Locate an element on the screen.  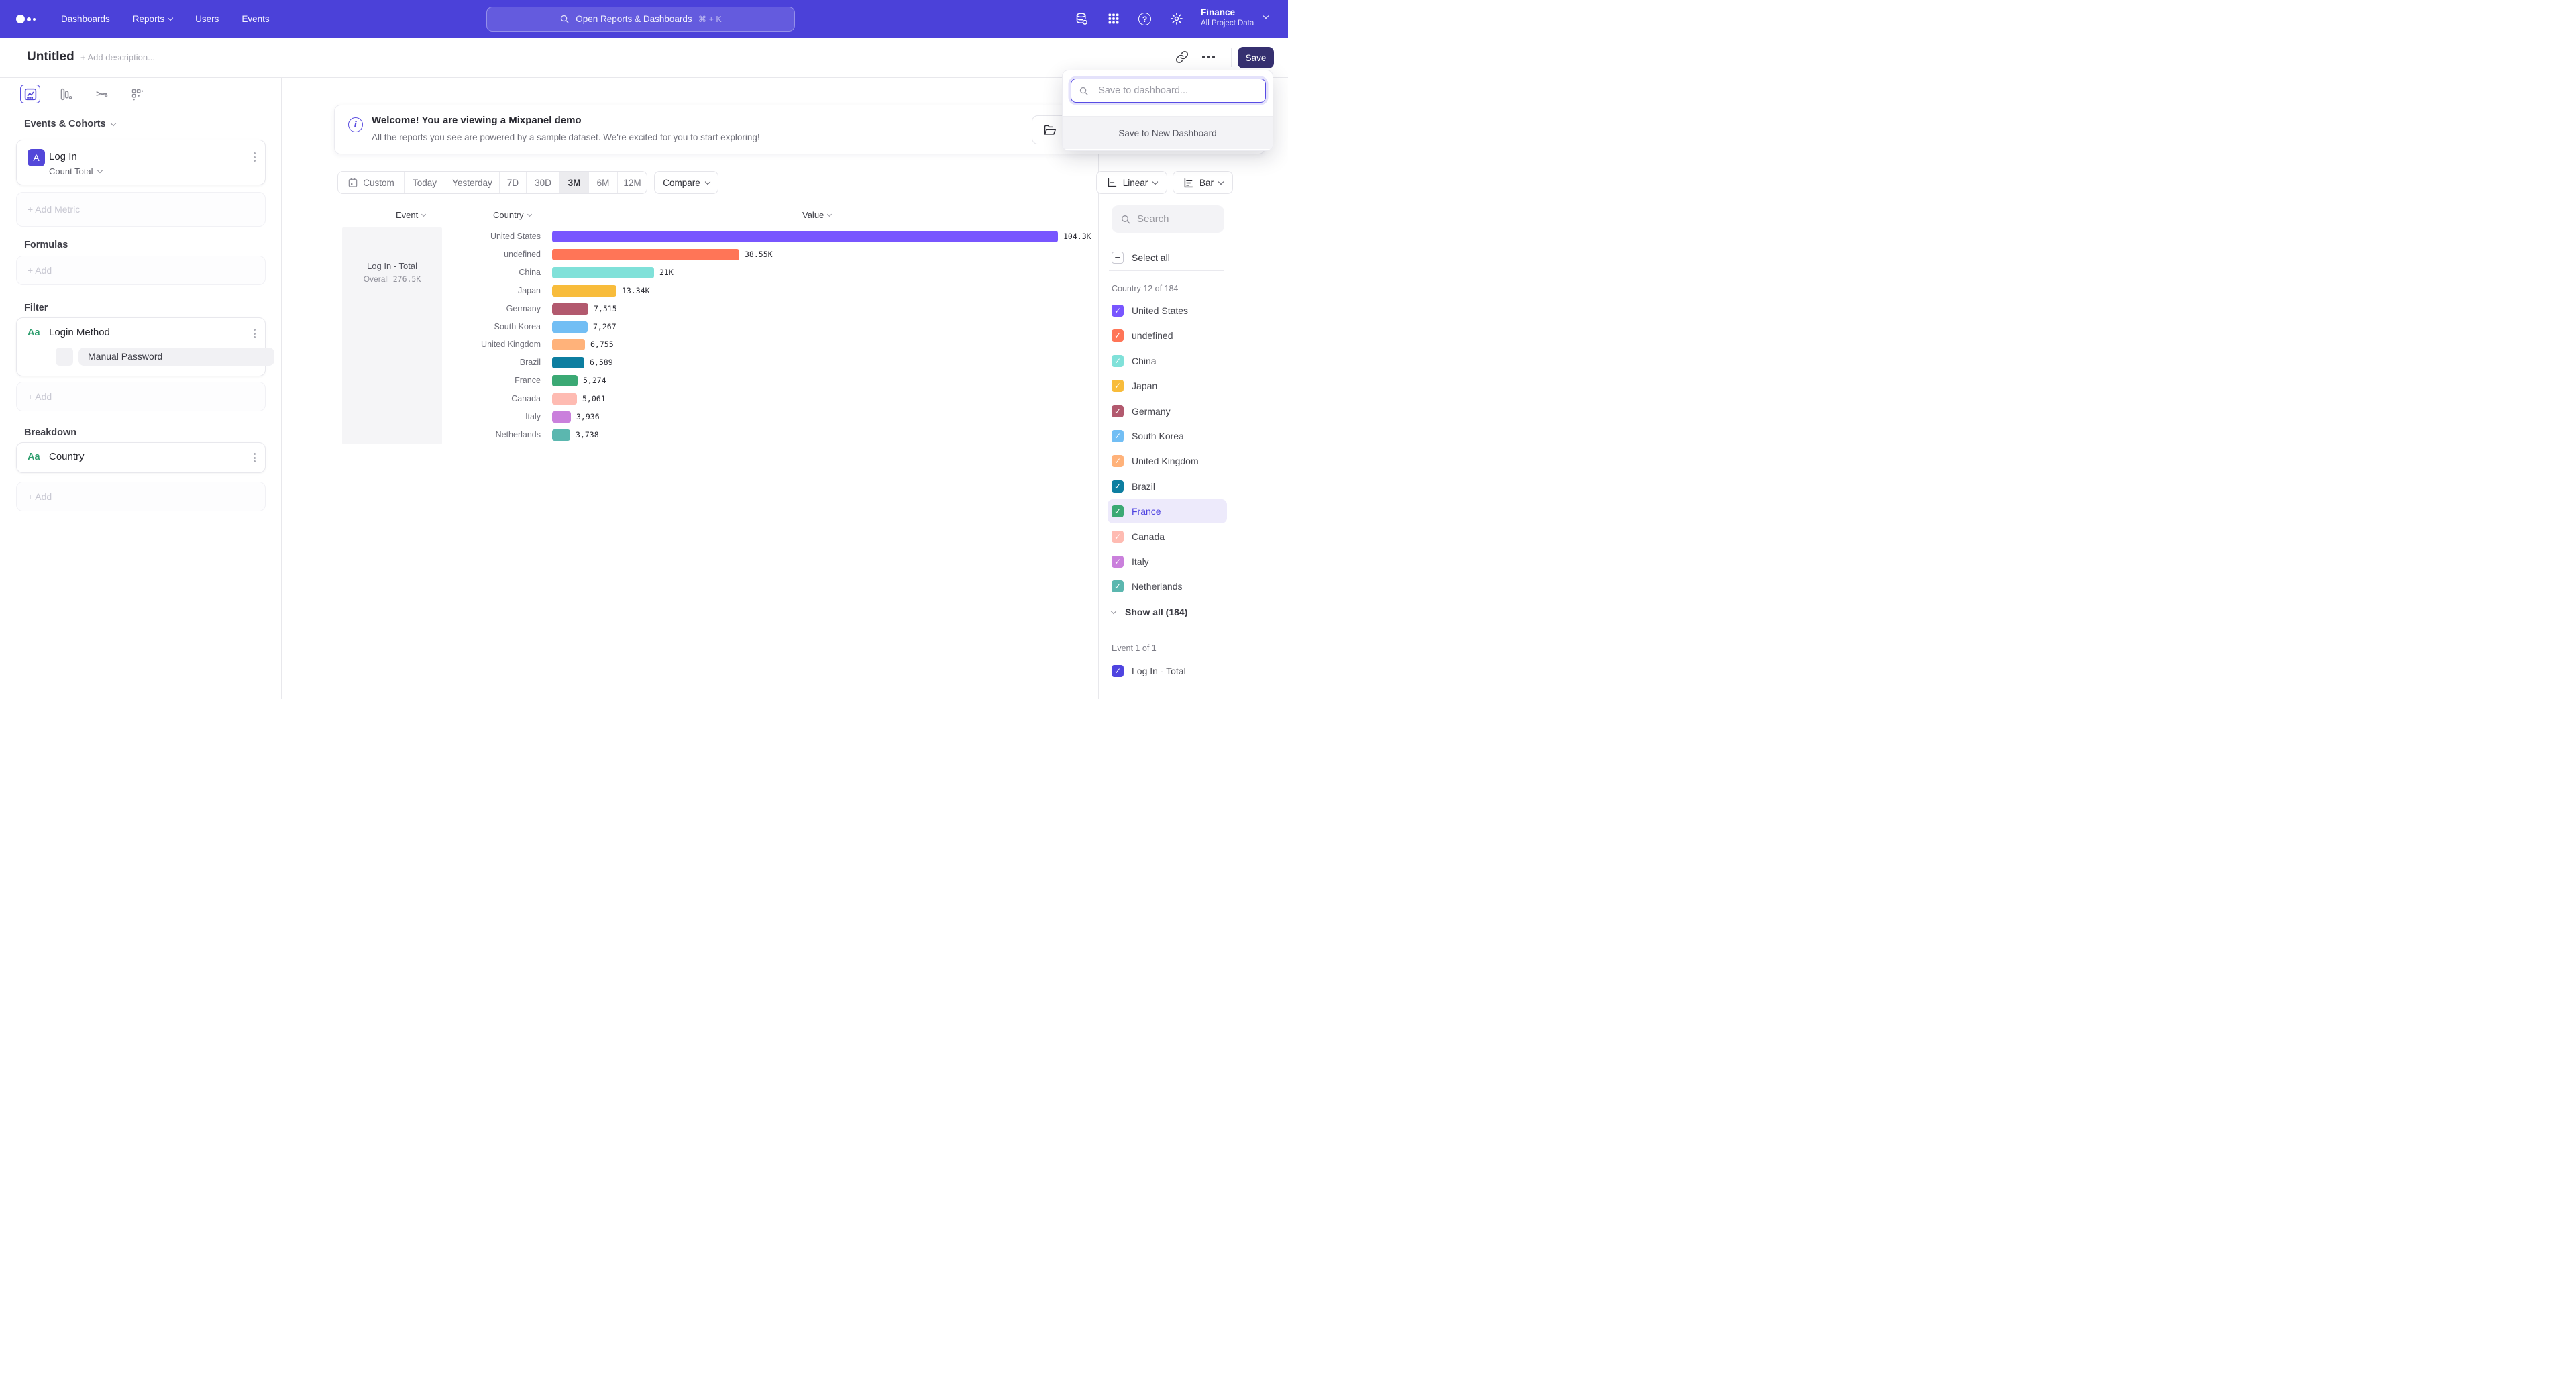
date-range-yesterday: Yesterday is located at coordinates (472, 183).